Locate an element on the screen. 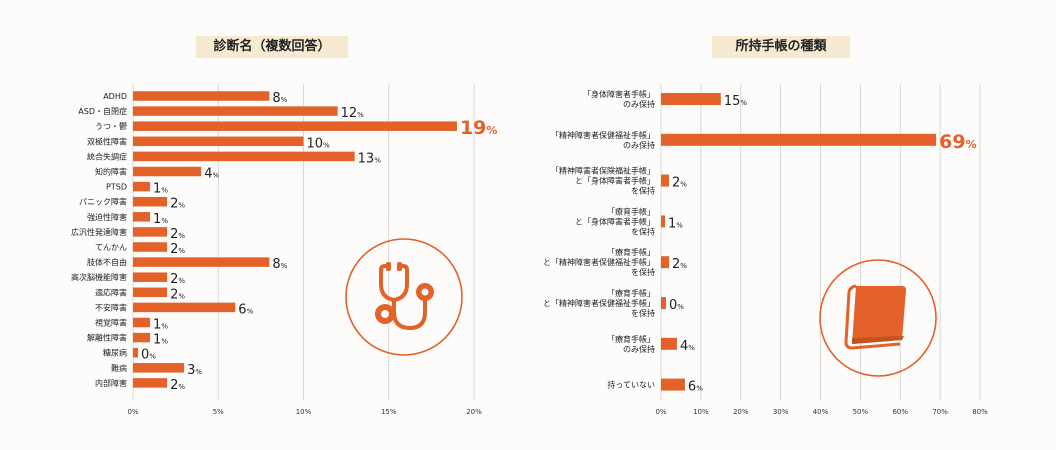 The width and height of the screenshot is (1056, 450). x-tick-label: 30% is located at coordinates (781, 412).